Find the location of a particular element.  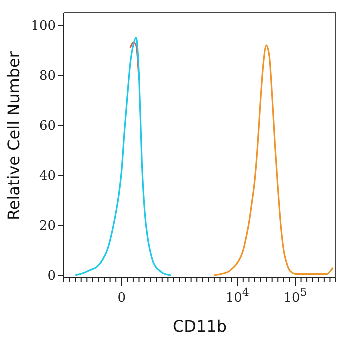

y-tick-label: 100 is located at coordinates (43, 26).